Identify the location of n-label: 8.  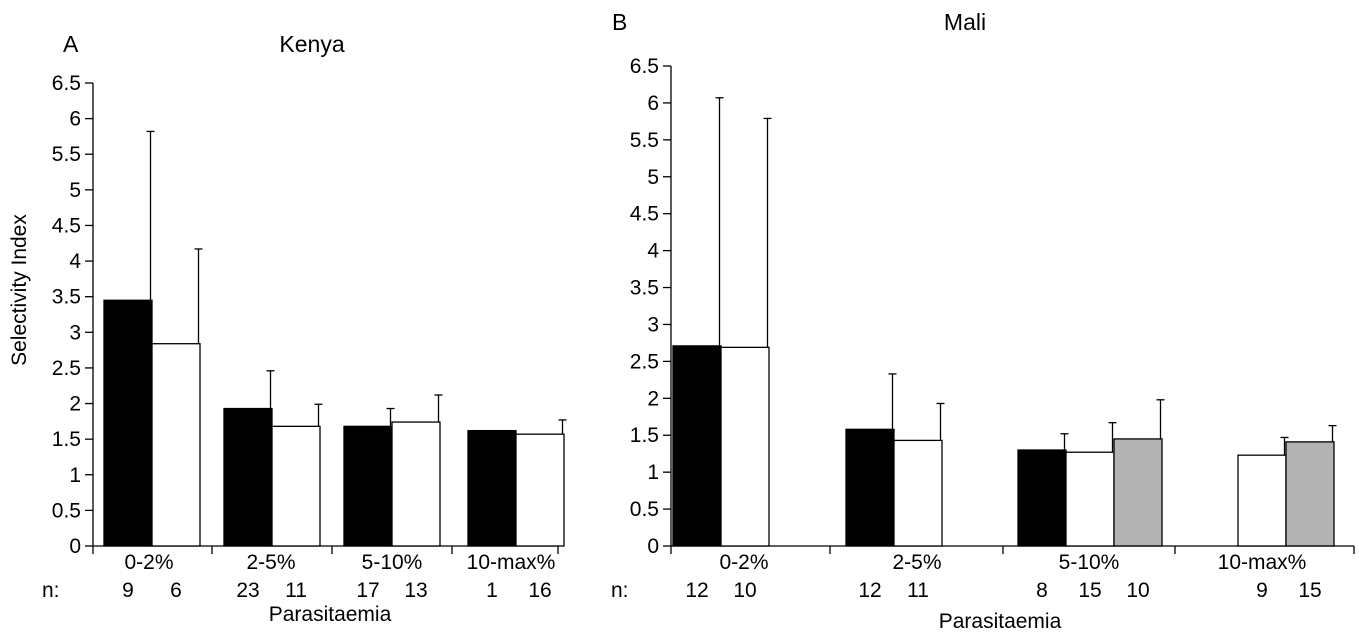
(1042, 590).